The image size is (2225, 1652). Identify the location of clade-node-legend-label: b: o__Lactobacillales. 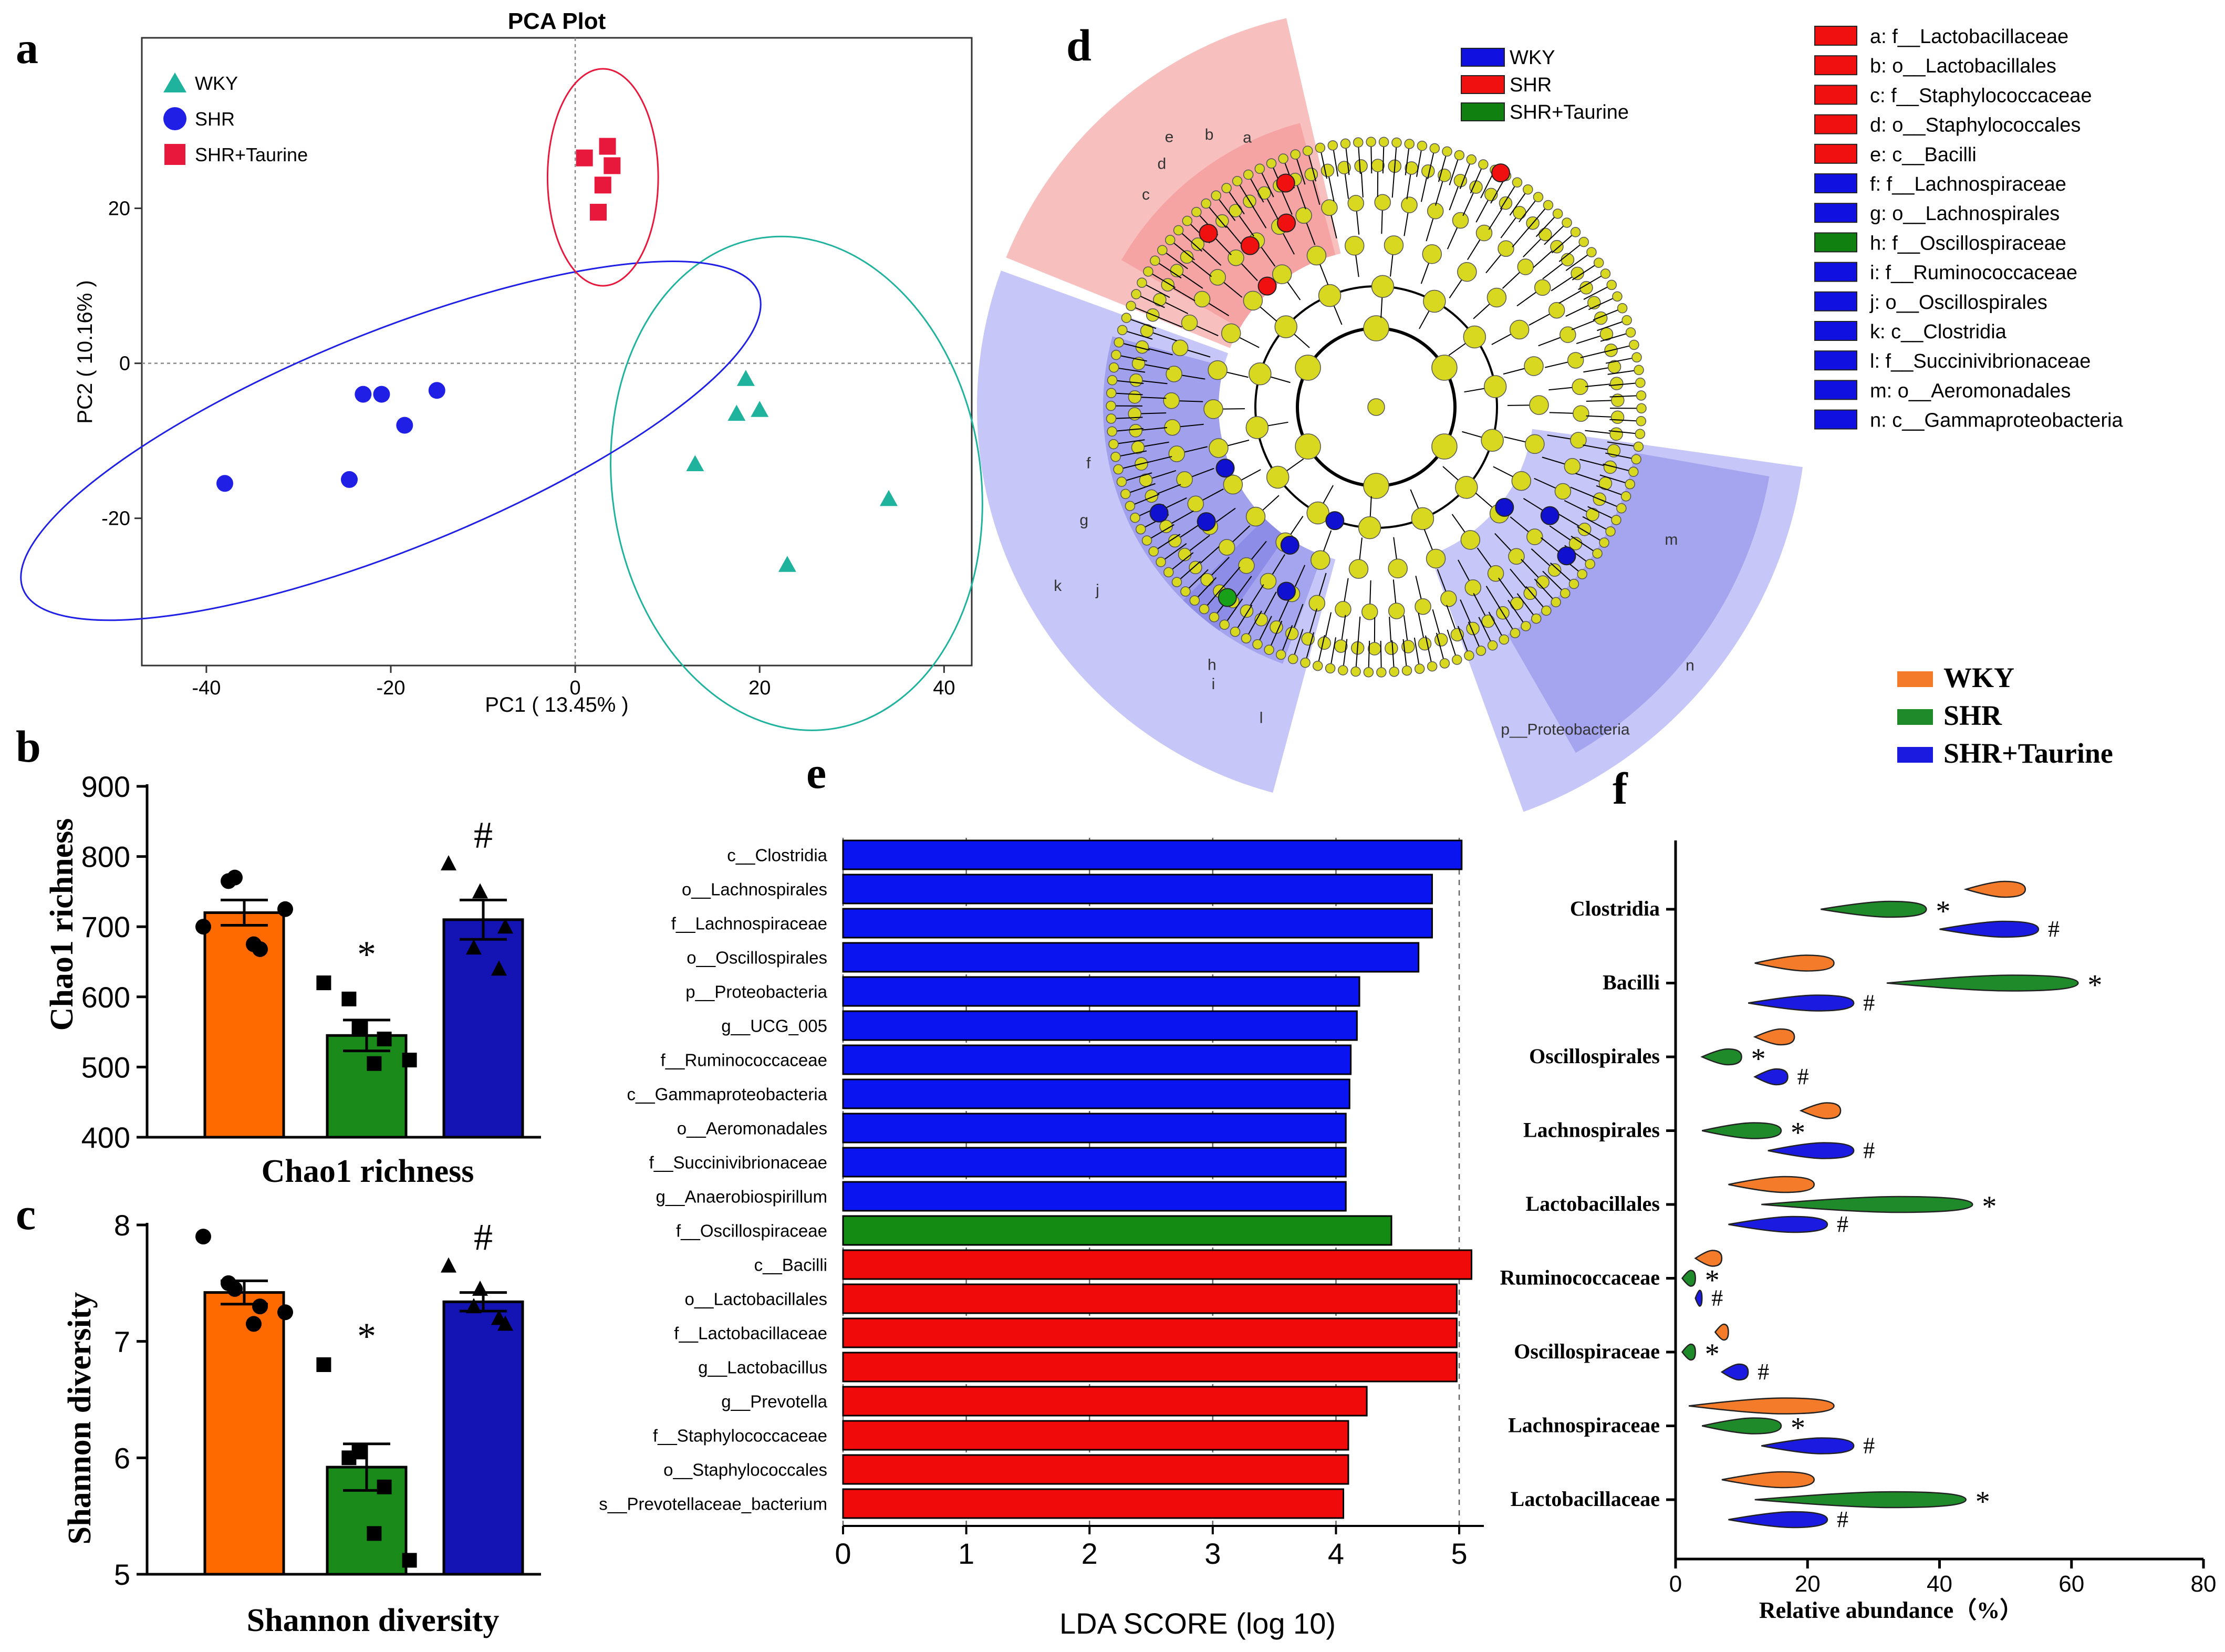
(1963, 66).